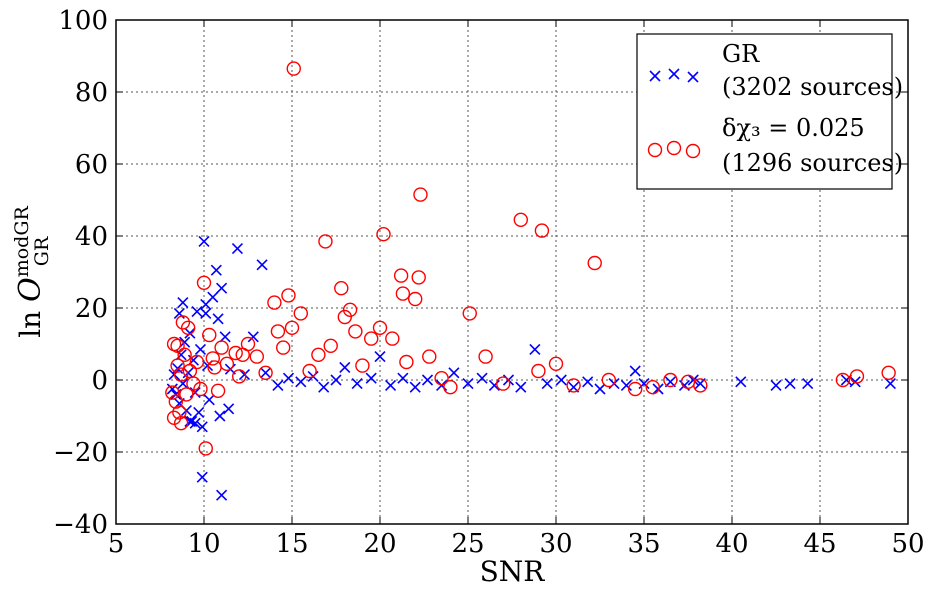  What do you see at coordinates (379, 544) in the screenshot?
I see `x-tick-label: 20` at bounding box center [379, 544].